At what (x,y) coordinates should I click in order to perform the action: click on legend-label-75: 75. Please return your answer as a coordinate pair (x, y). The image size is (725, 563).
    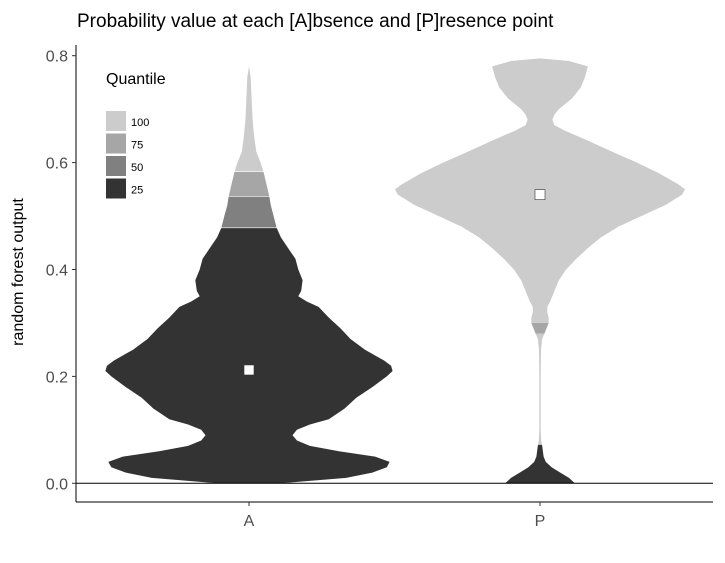
    Looking at the image, I should click on (137, 146).